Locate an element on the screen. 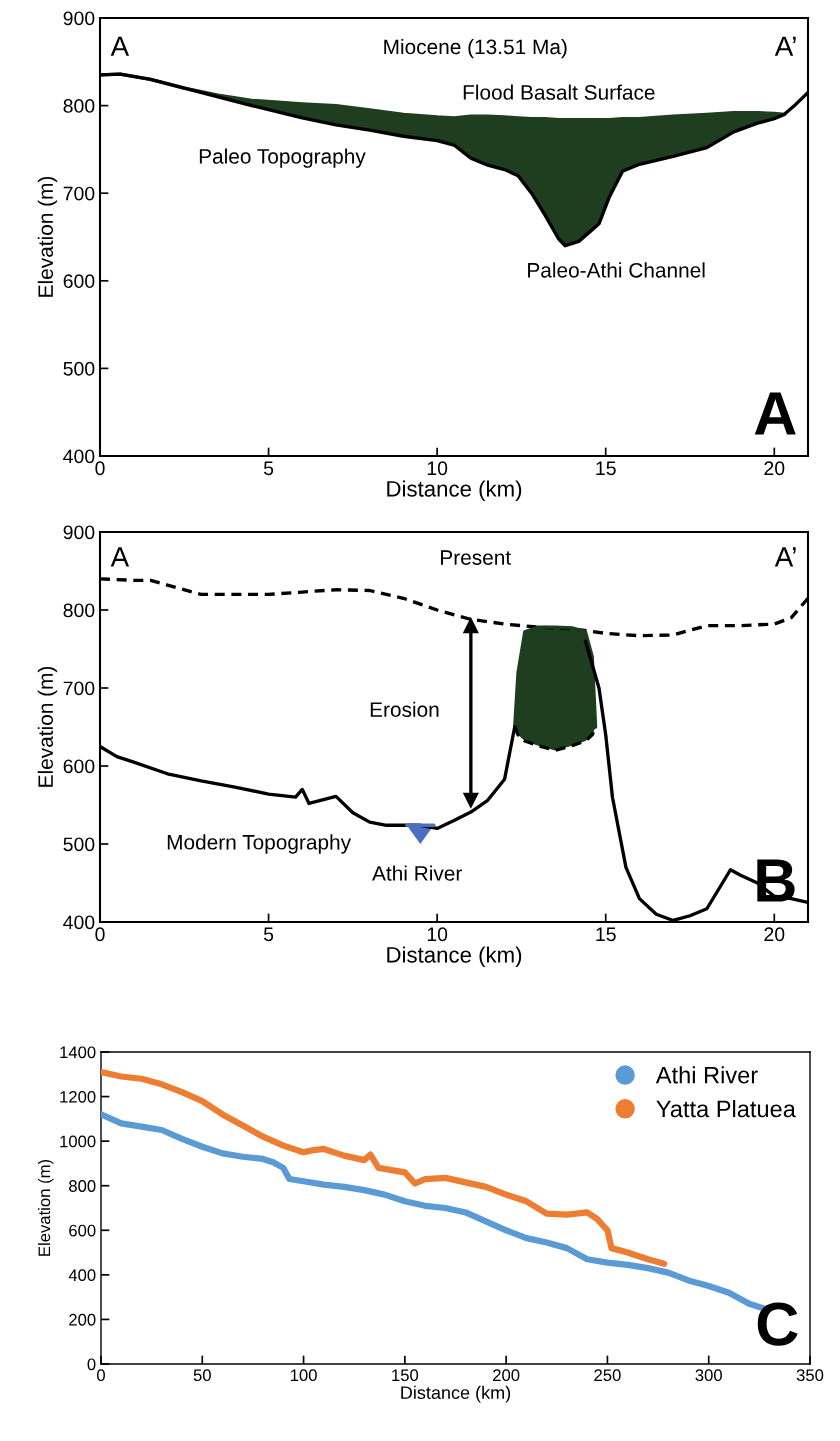 Image resolution: width=840 pixels, height=1441 pixels. y-tick-label: 0 is located at coordinates (91, 1364).